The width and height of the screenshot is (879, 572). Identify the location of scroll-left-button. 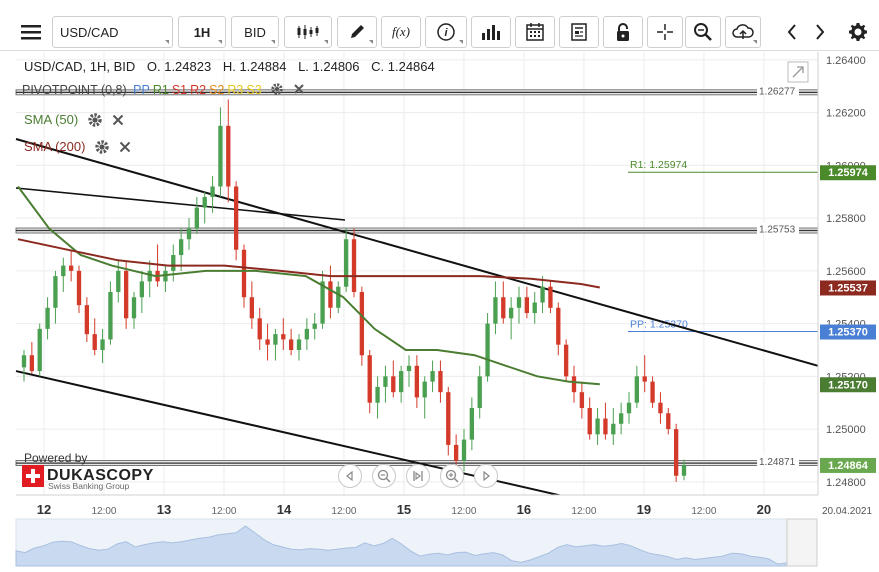
(792, 32).